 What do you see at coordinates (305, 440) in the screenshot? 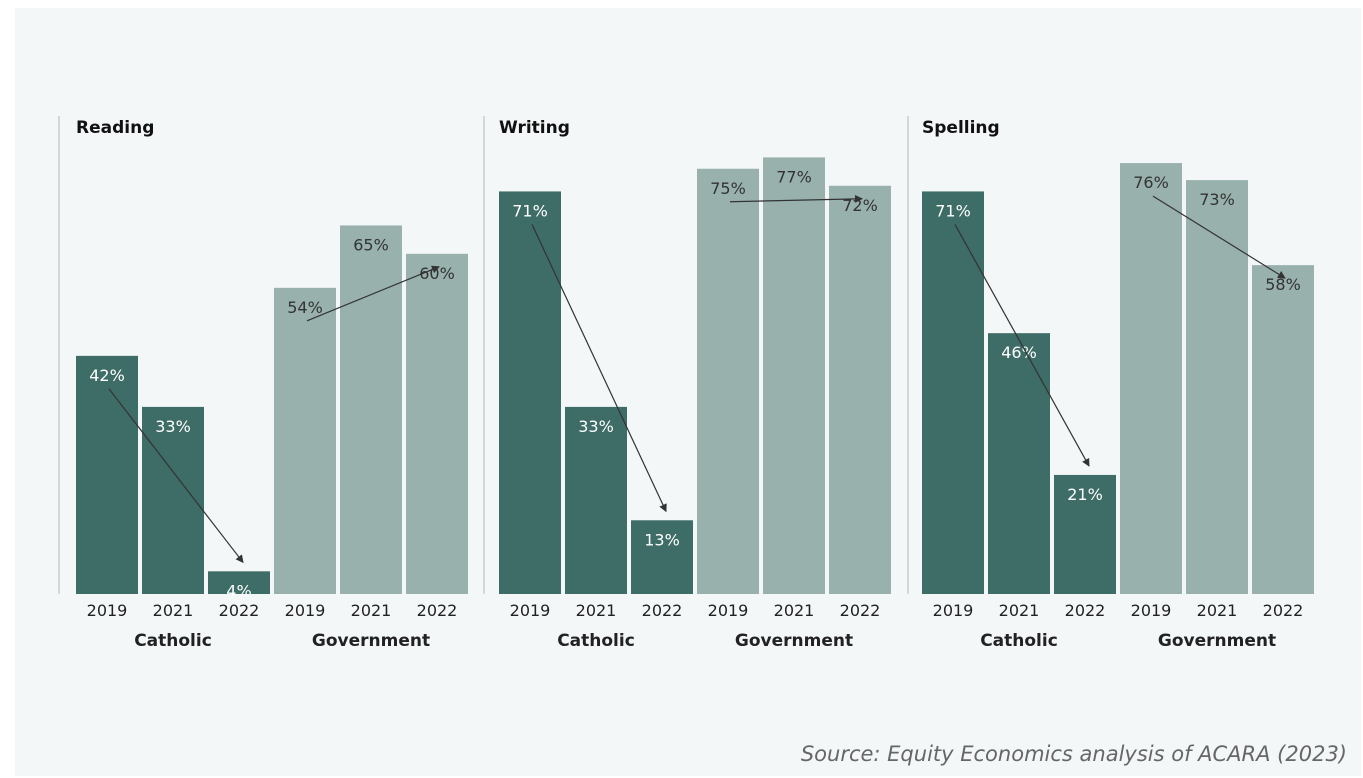
I see `bar-reading-government-2019` at bounding box center [305, 440].